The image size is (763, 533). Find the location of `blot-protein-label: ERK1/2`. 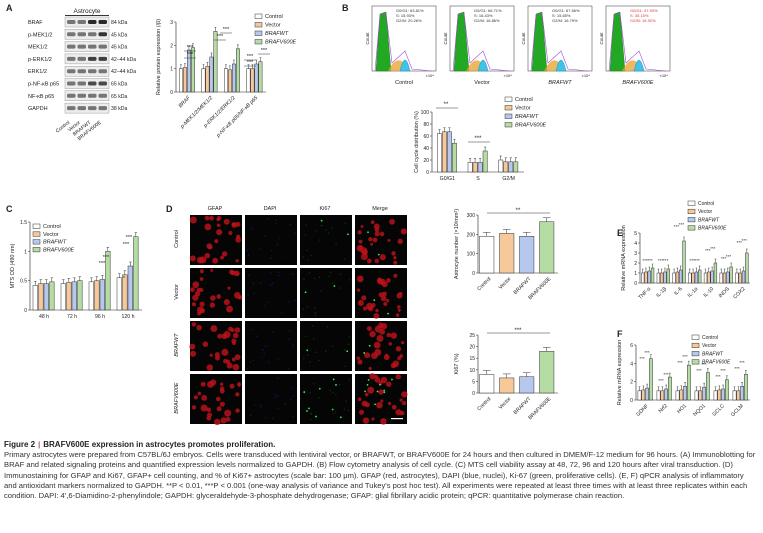

blot-protein-label: ERK1/2 is located at coordinates (37, 72).